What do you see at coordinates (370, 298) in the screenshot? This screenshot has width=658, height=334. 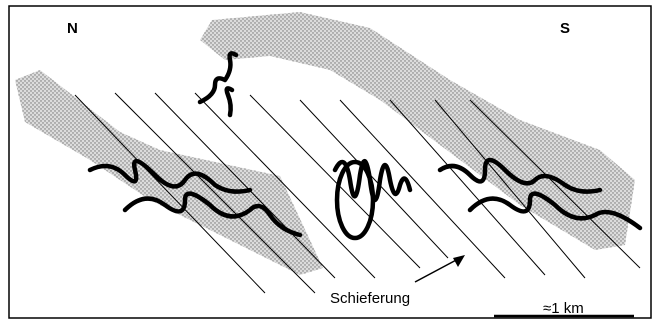 I see `foliation-label: Schieferung` at bounding box center [370, 298].